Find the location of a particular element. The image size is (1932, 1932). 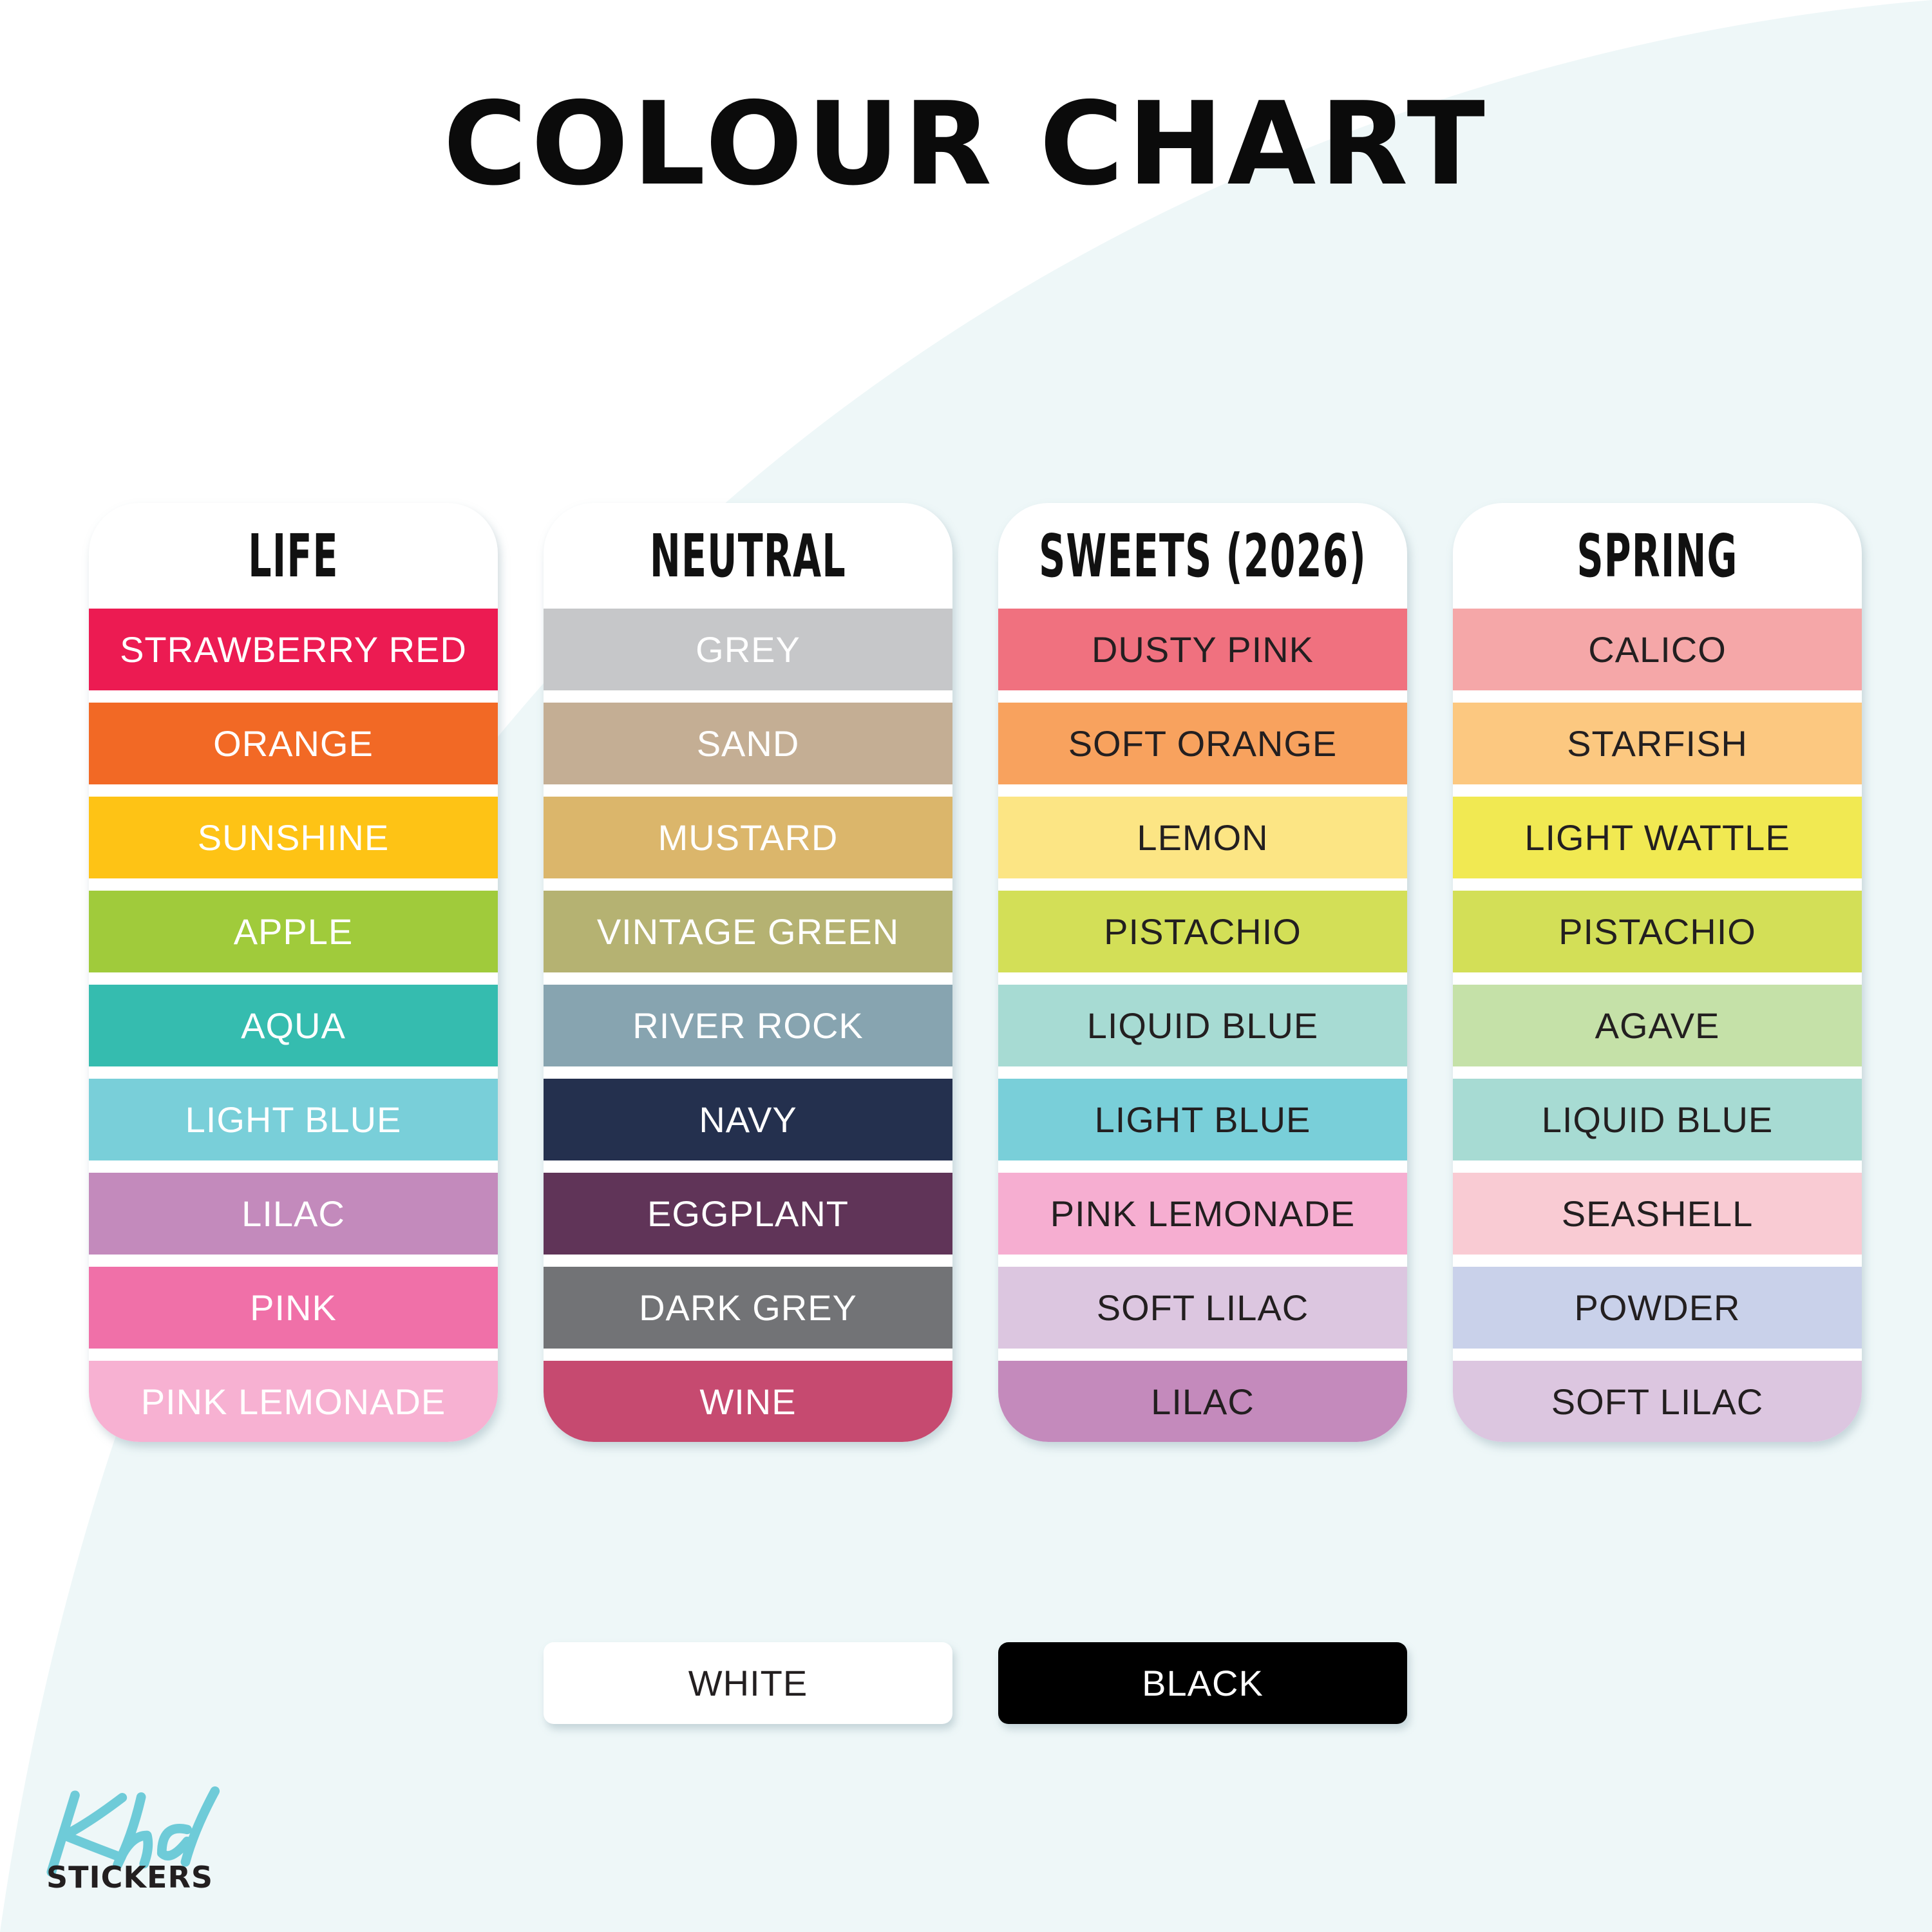

colour-swatch: POWDER is located at coordinates (1657, 1308).